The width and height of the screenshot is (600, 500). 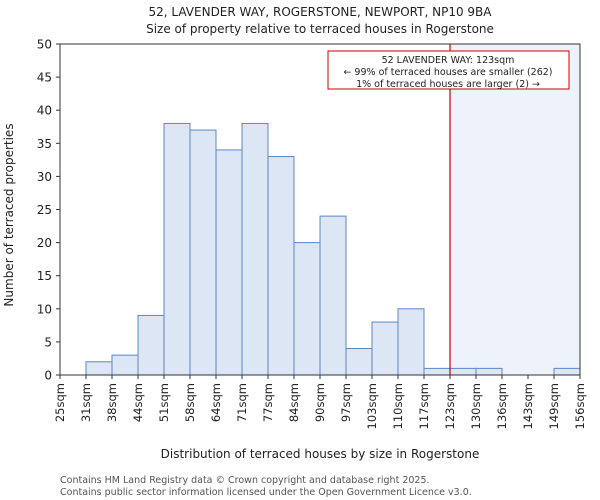 I want to click on y-tick-label: 40, so click(x=44, y=111).